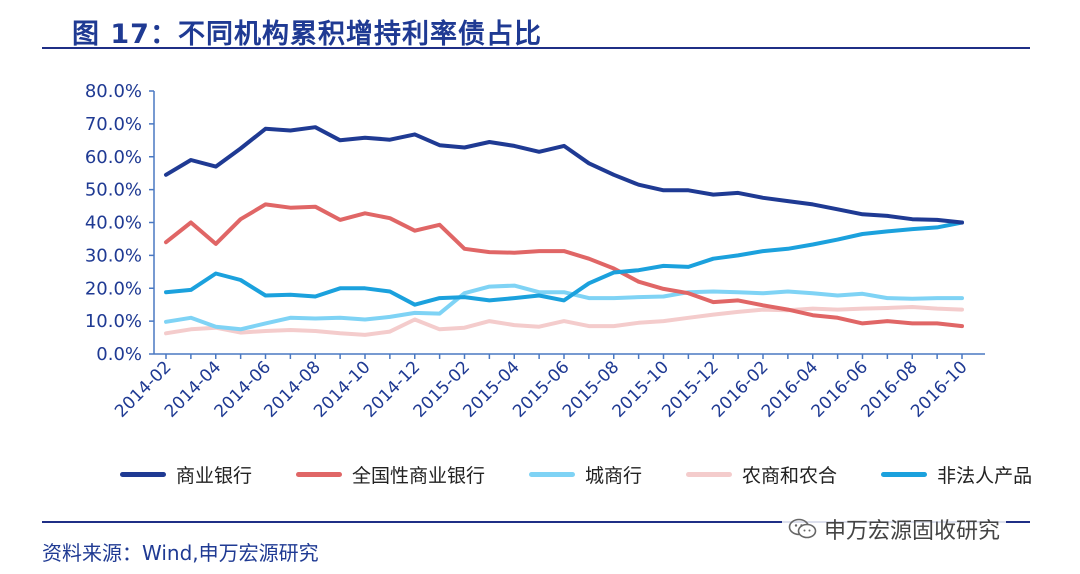  Describe the element at coordinates (113, 190) in the screenshot. I see `y-tick-label: 50.0%` at that location.